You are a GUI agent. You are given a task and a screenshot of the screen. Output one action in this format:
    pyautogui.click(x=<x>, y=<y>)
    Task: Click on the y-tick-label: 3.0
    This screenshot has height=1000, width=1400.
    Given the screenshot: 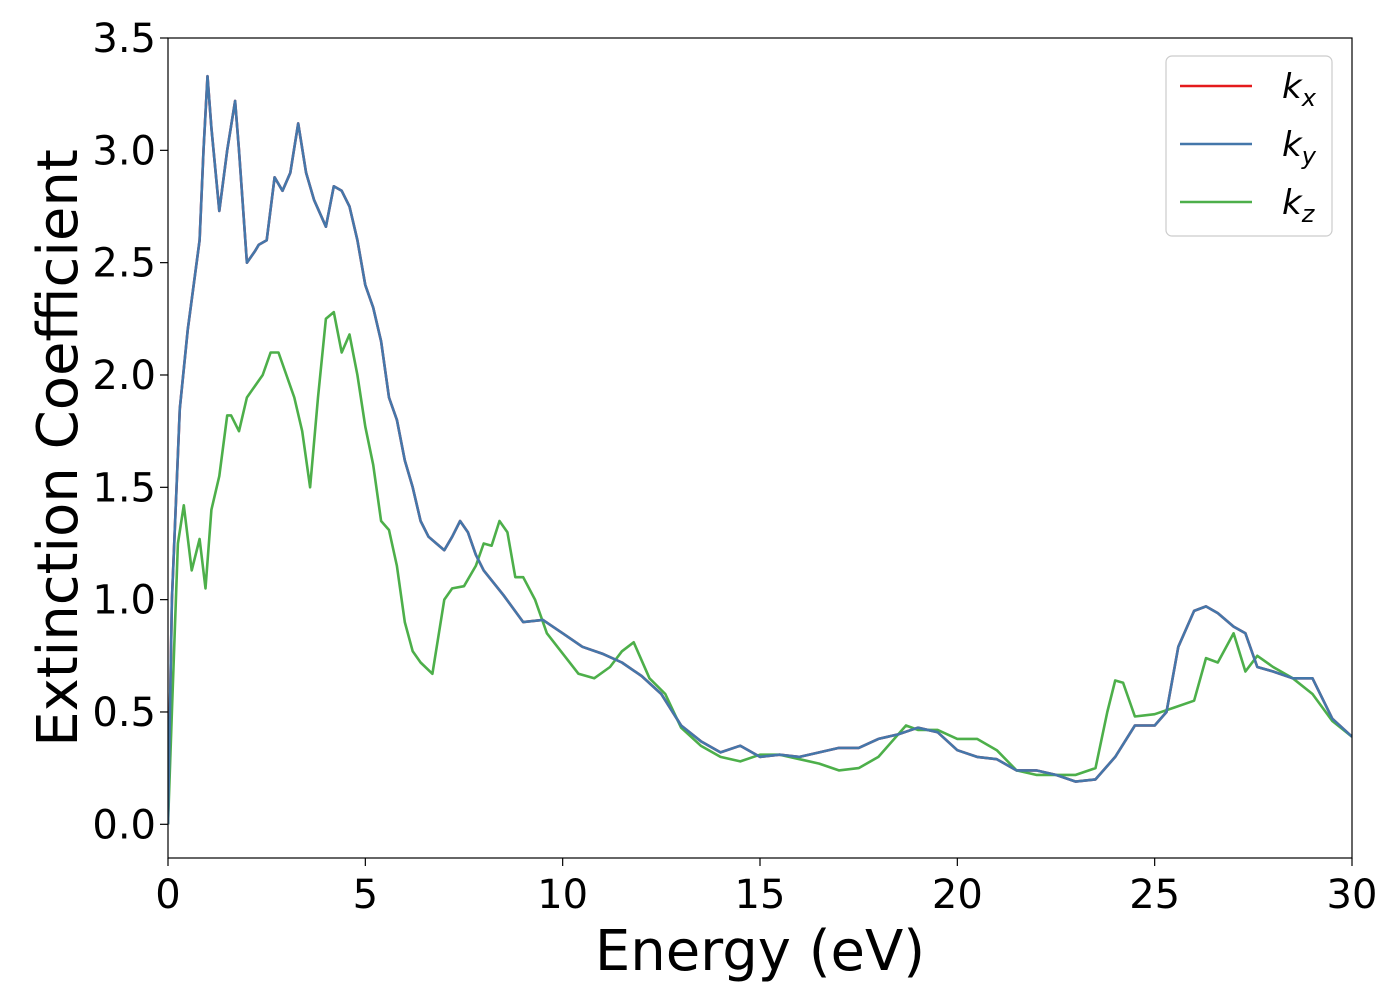 What is the action you would take?
    pyautogui.click(x=124, y=151)
    